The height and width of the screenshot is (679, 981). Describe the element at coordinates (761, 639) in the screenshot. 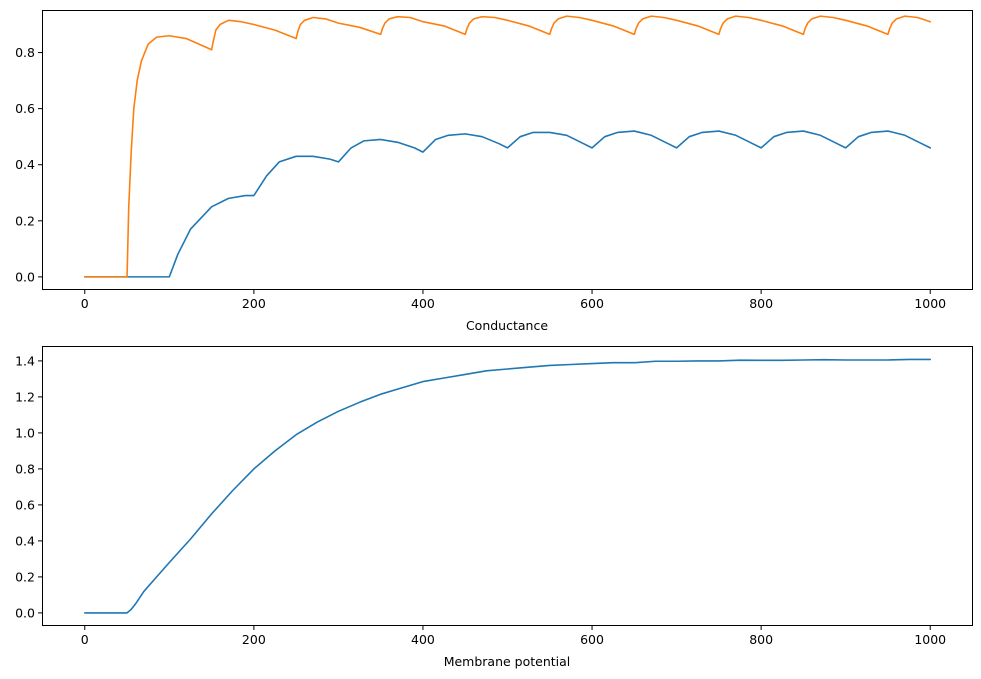

I see `membrane-potential-xtick-label: 800` at that location.